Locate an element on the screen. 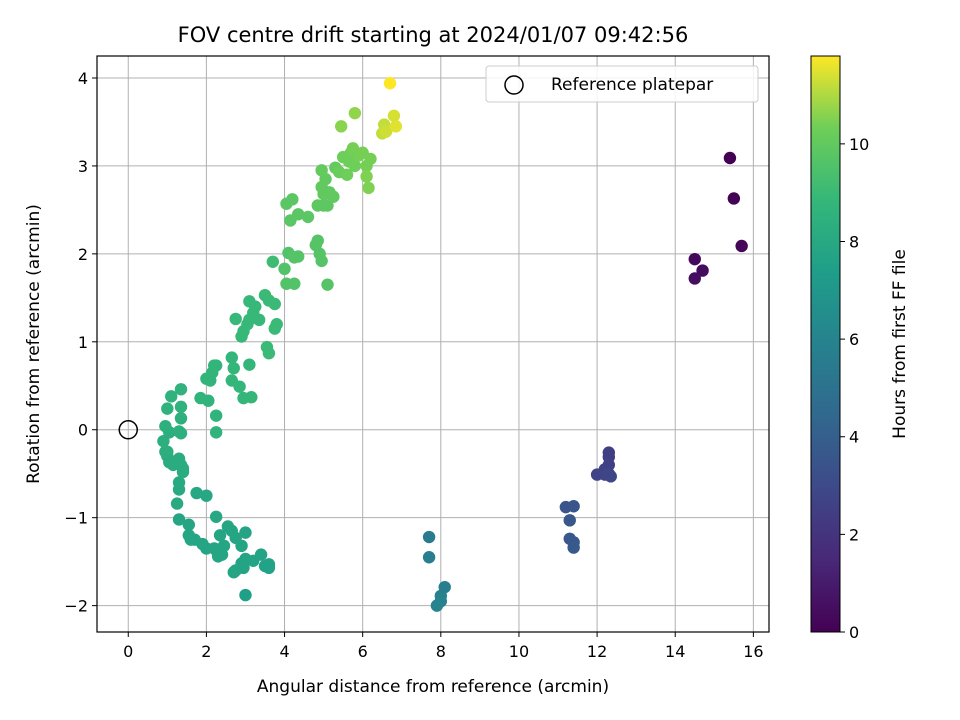 Image resolution: width=960 pixels, height=720 pixels. y-axis-ticks: −2 −1 0 1 2 3 4 is located at coordinates (80, 342).